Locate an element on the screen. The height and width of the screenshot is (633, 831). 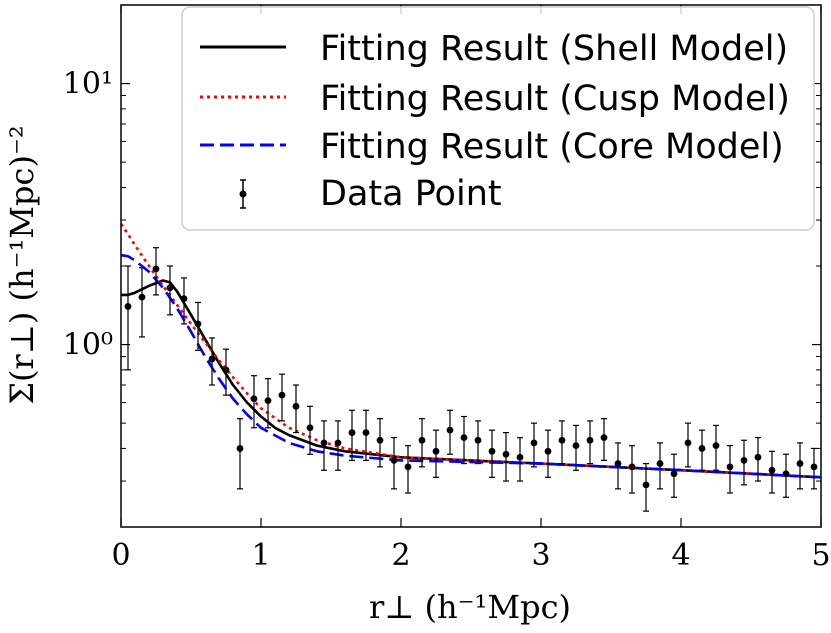
x-tick-label: 2 is located at coordinates (400, 555).